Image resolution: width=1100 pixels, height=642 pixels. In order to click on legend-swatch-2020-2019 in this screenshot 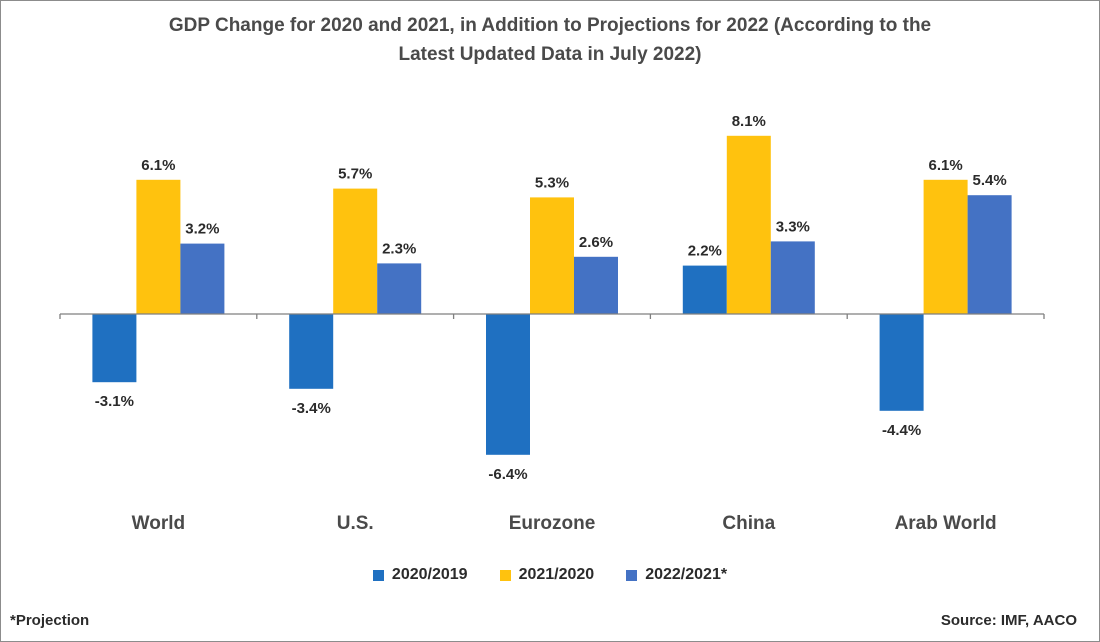, I will do `click(378, 575)`.